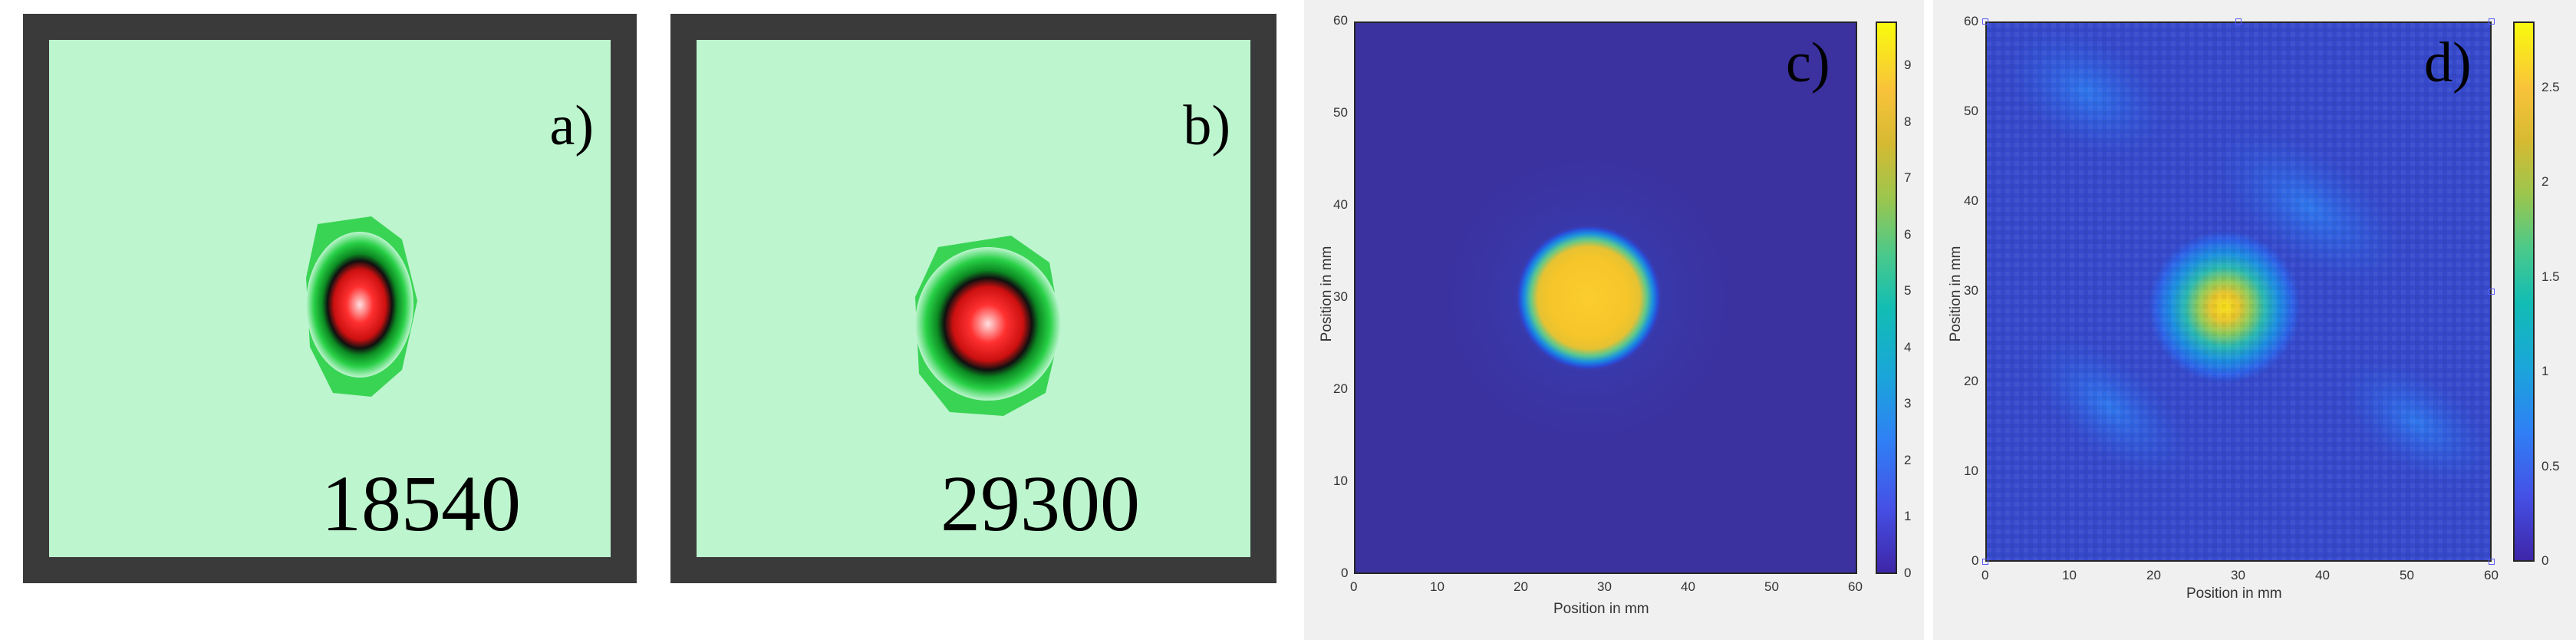 The image size is (2576, 640). What do you see at coordinates (1971, 111) in the screenshot?
I see `panel-d-ytick: 50` at bounding box center [1971, 111].